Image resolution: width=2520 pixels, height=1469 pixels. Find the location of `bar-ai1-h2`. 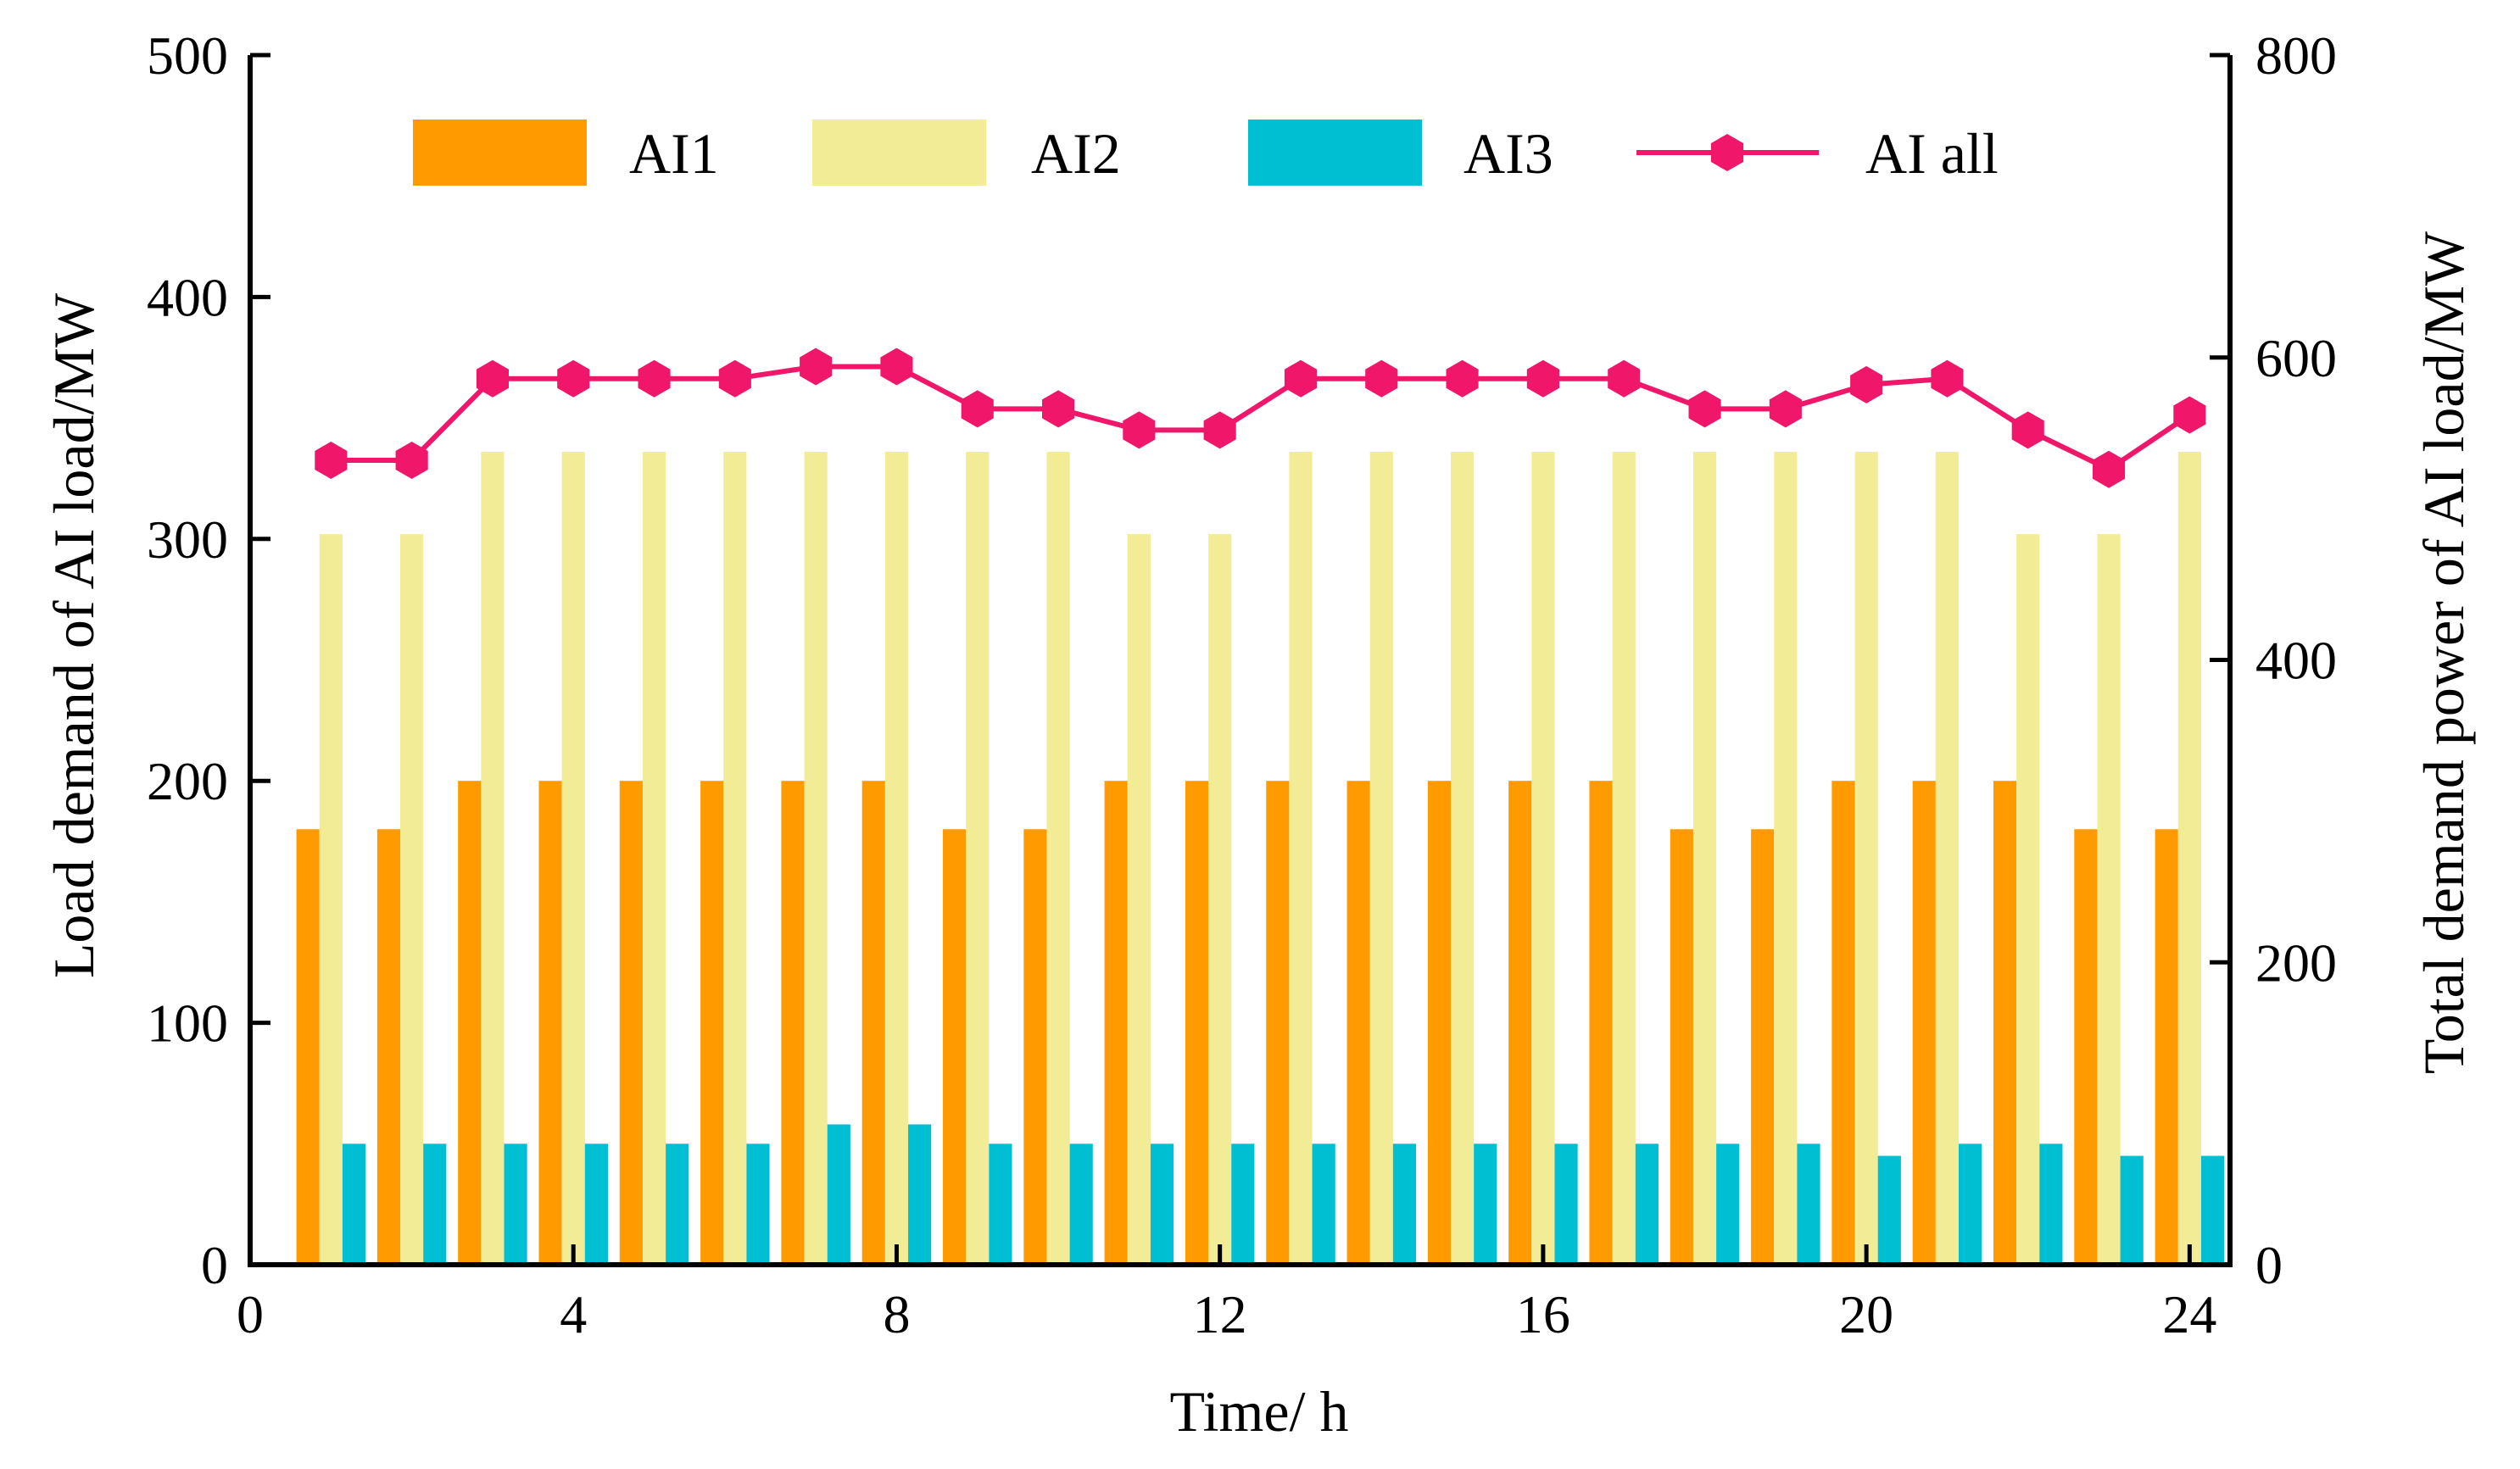

bar-ai1-h2 is located at coordinates (388, 1047).